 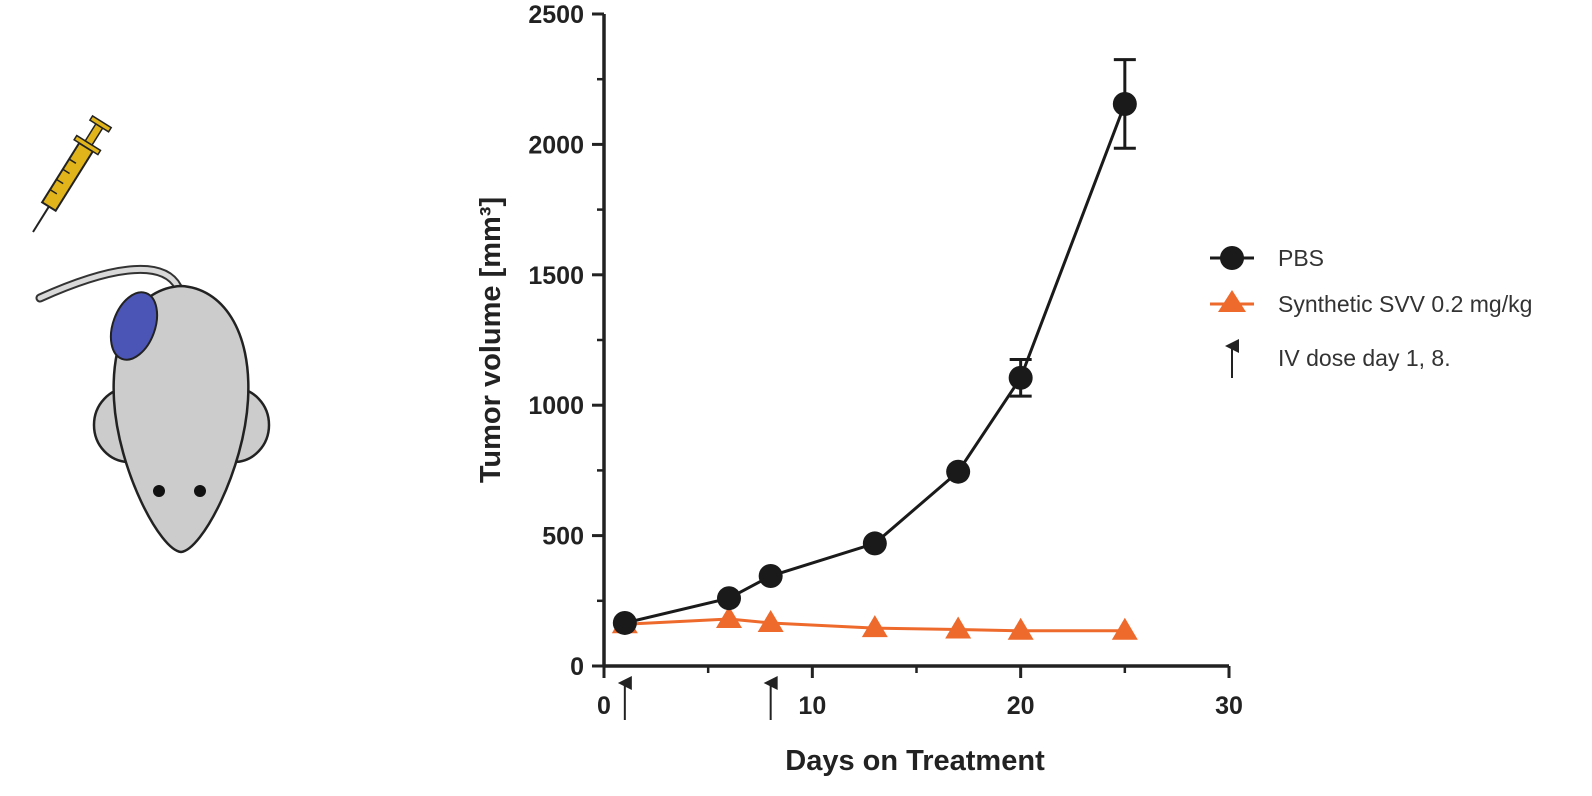 I want to click on y-tick-label: 2000, so click(x=556, y=145).